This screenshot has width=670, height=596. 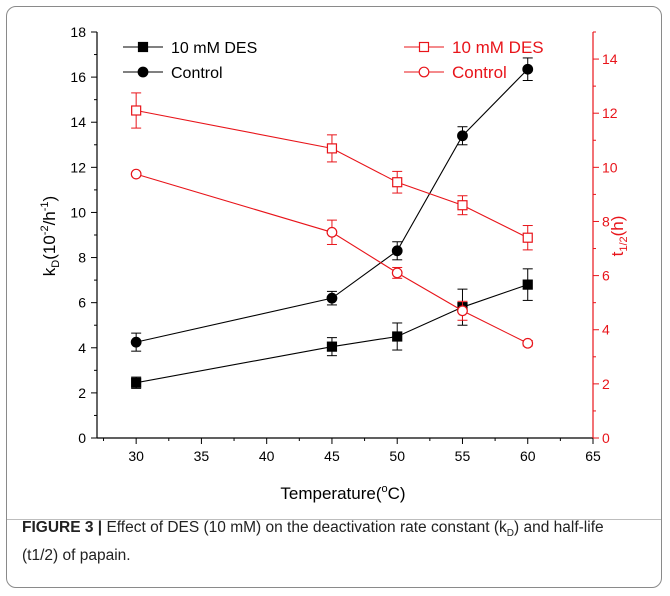 What do you see at coordinates (619, 236) in the screenshot?
I see `right-axis-title: t1/2(h)` at bounding box center [619, 236].